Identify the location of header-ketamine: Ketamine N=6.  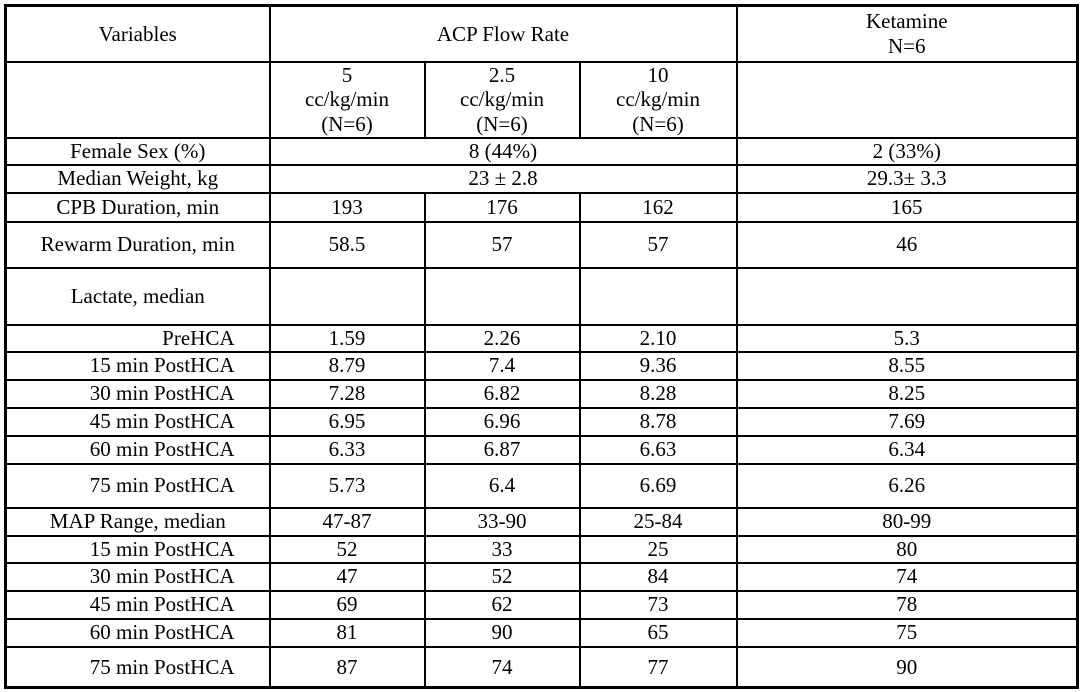
(907, 33).